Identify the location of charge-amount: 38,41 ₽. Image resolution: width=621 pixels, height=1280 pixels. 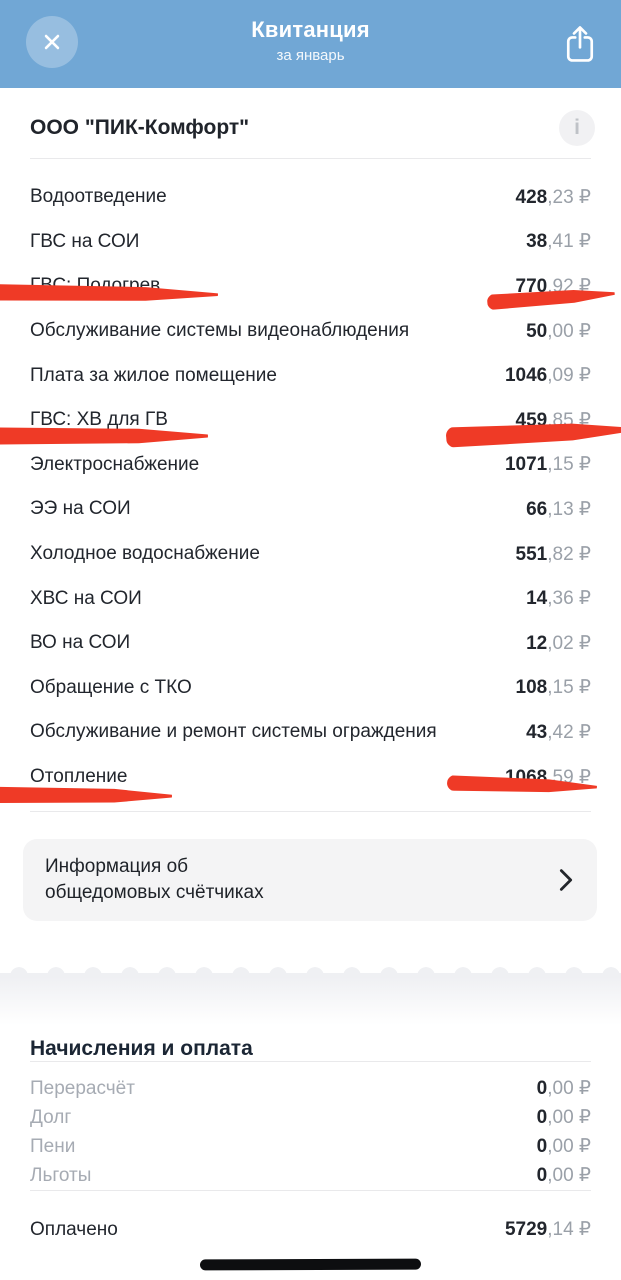
(558, 242).